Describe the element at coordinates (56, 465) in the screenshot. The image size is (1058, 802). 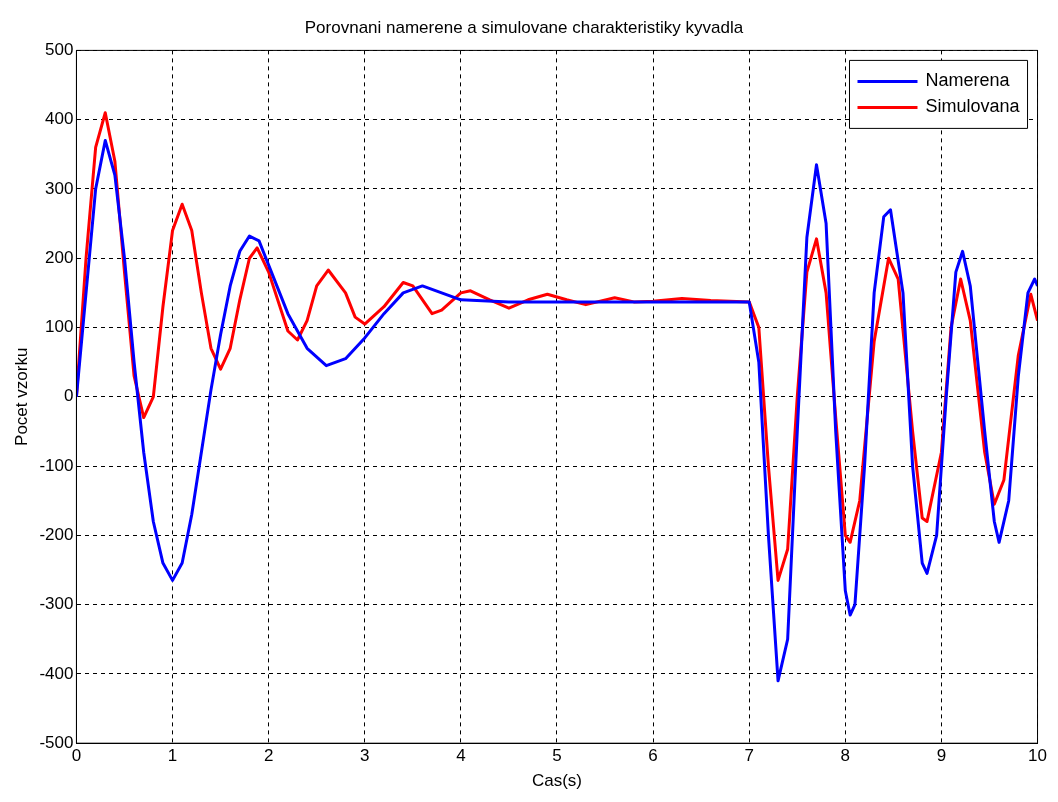
I see `y-tick-label: -100` at that location.